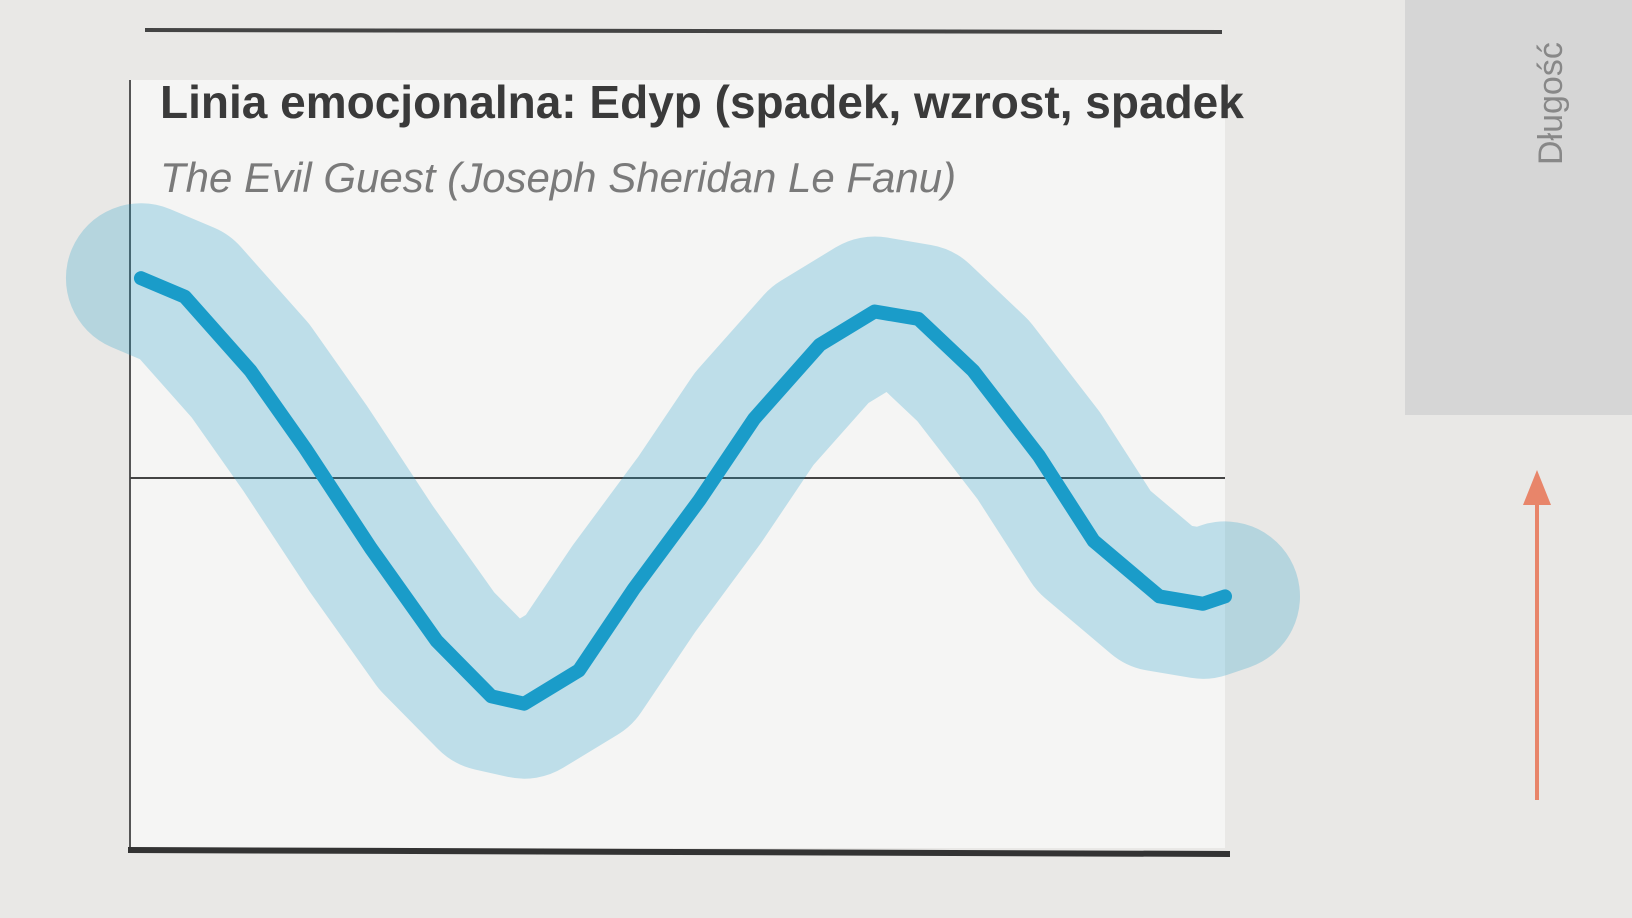 Image resolution: width=1632 pixels, height=918 pixels. I want to click on bottom-border, so click(679, 852).